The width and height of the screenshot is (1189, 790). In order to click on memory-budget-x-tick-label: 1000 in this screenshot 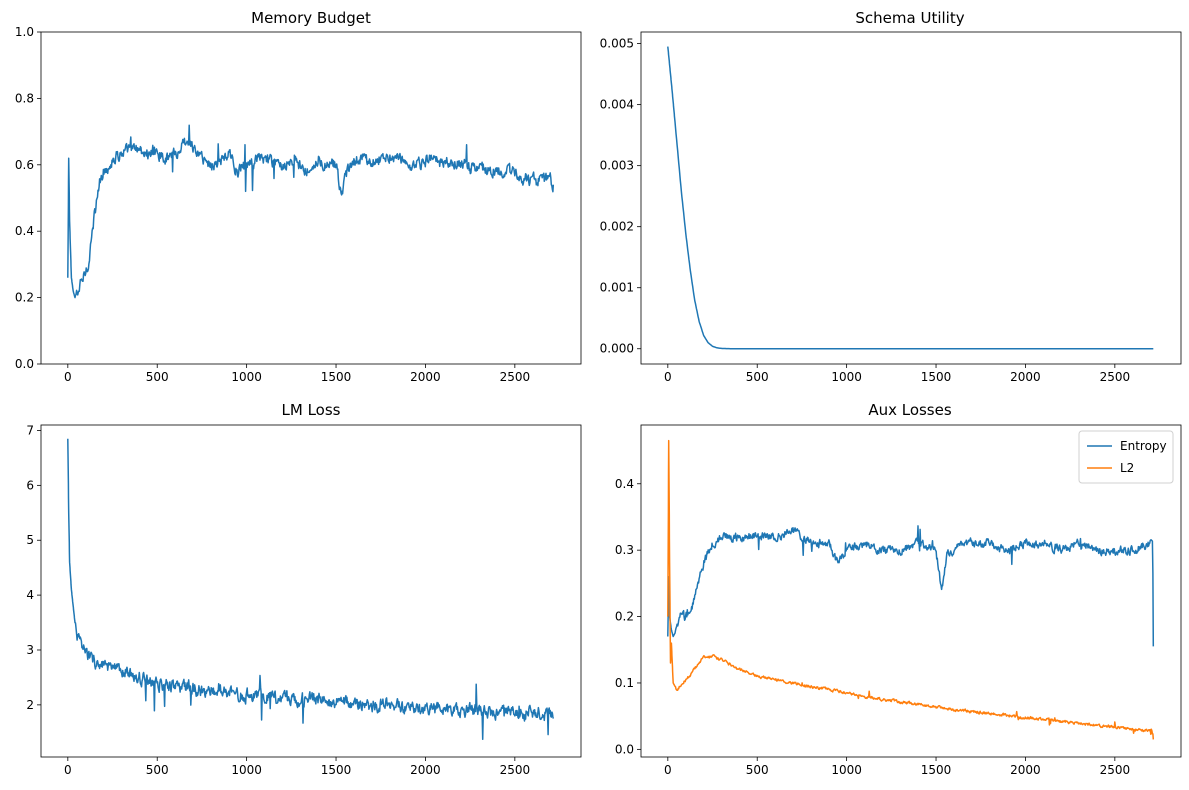, I will do `click(246, 377)`.